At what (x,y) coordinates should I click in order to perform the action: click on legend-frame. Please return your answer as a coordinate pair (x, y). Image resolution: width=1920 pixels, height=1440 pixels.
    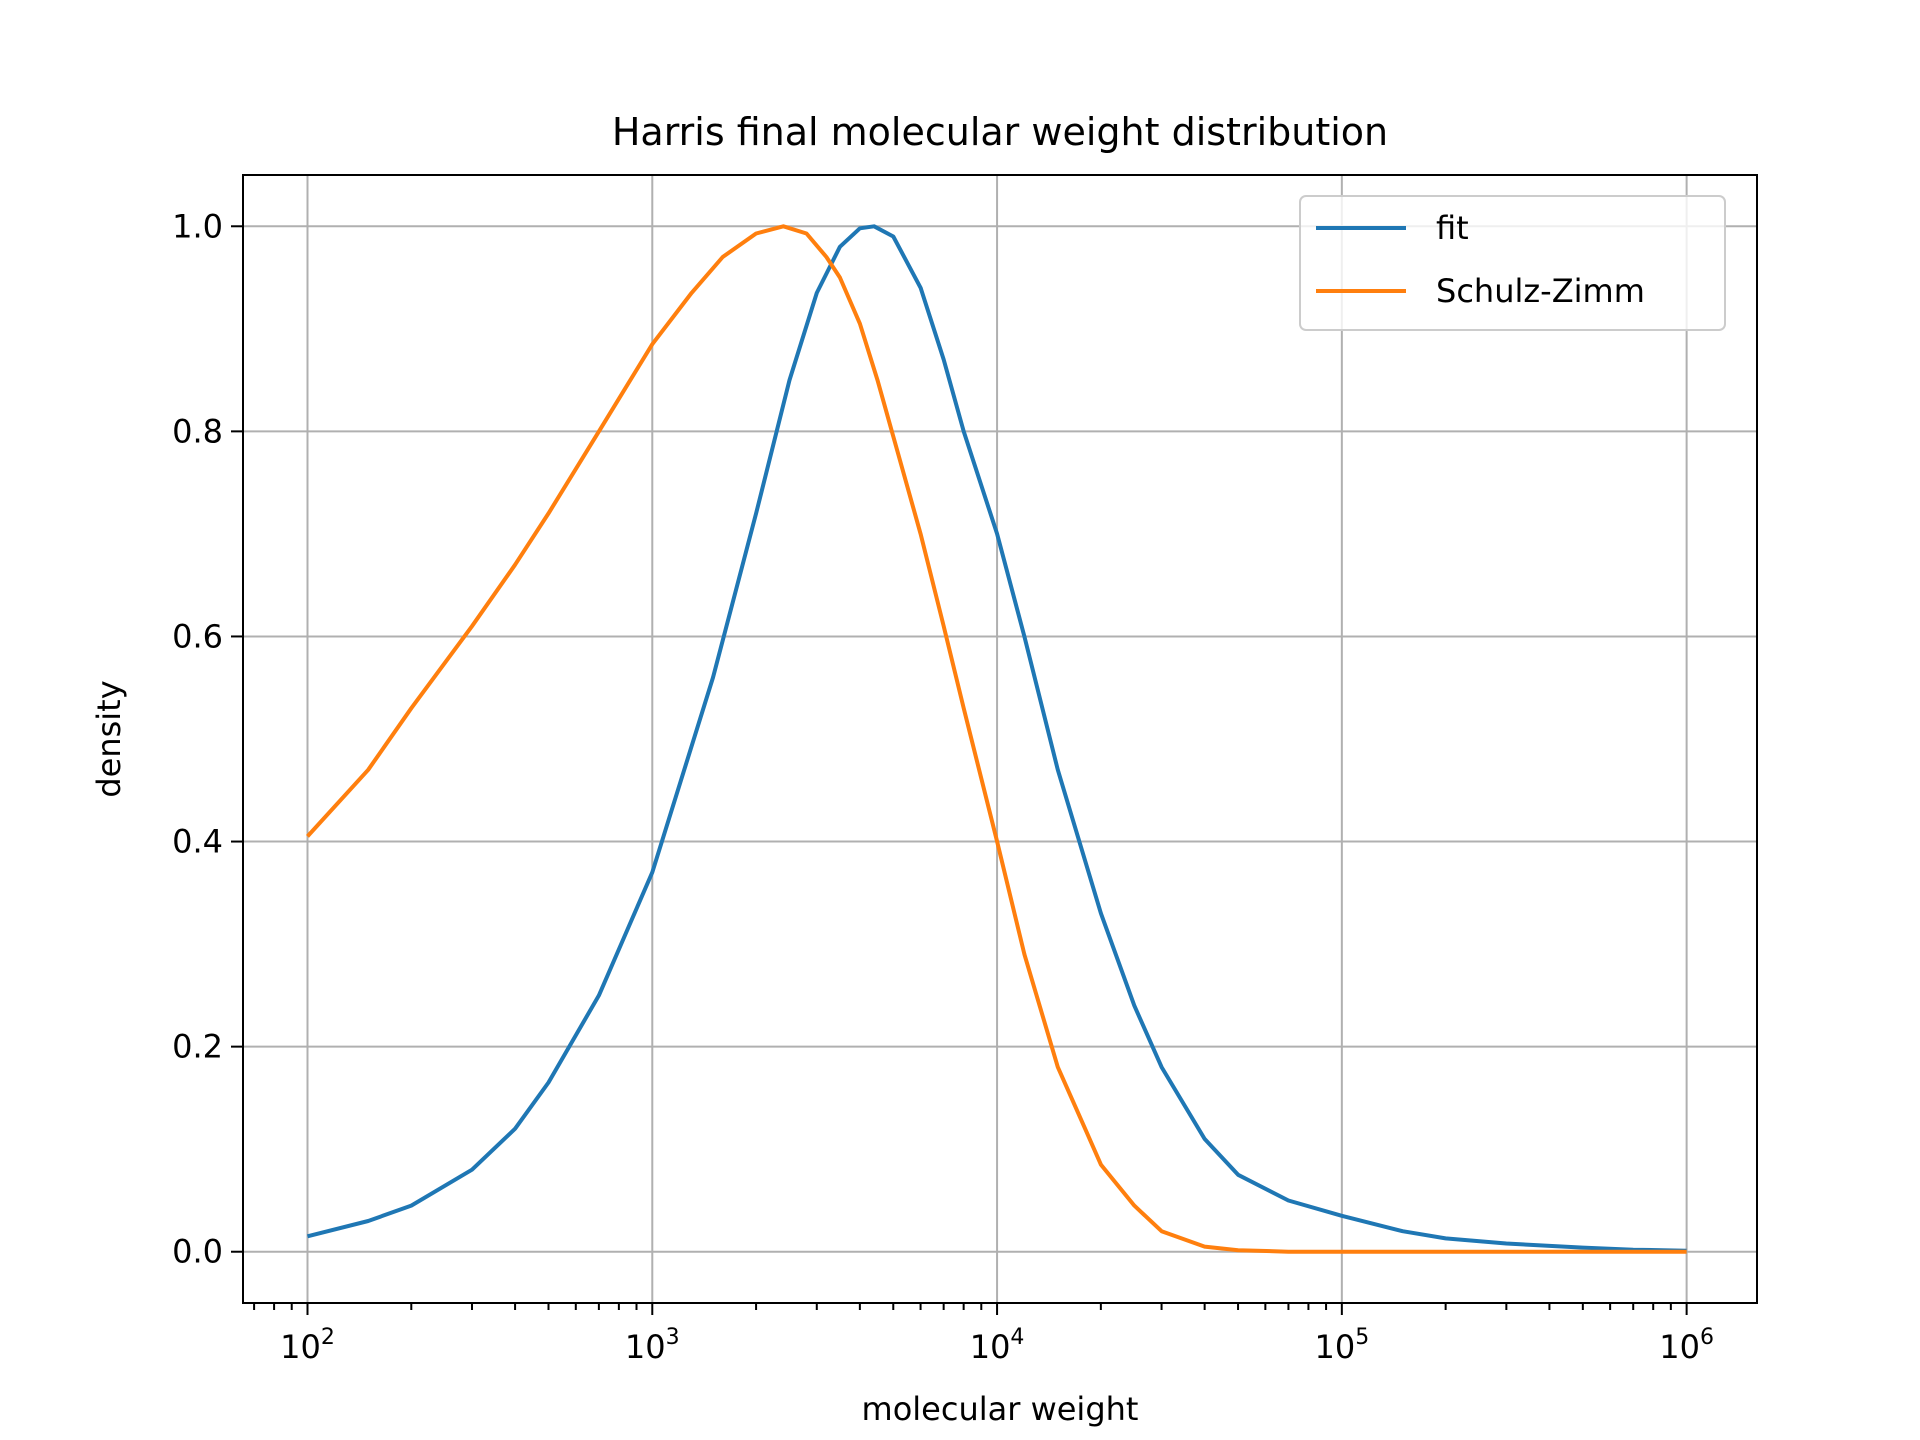
    Looking at the image, I should click on (1512, 263).